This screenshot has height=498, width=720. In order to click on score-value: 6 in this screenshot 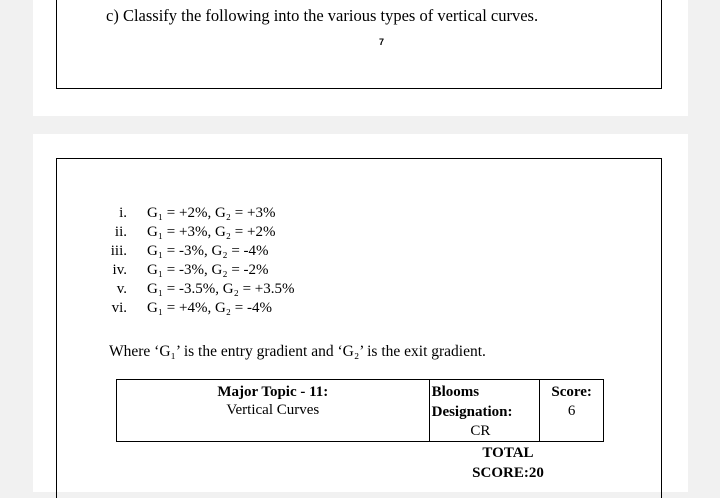, I will do `click(571, 411)`.